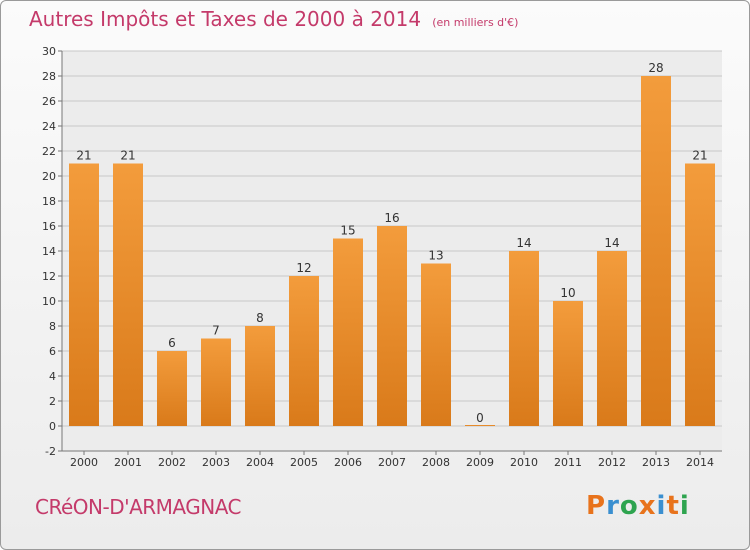 This screenshot has width=750, height=550. What do you see at coordinates (700, 294) in the screenshot?
I see `bar-2014` at bounding box center [700, 294].